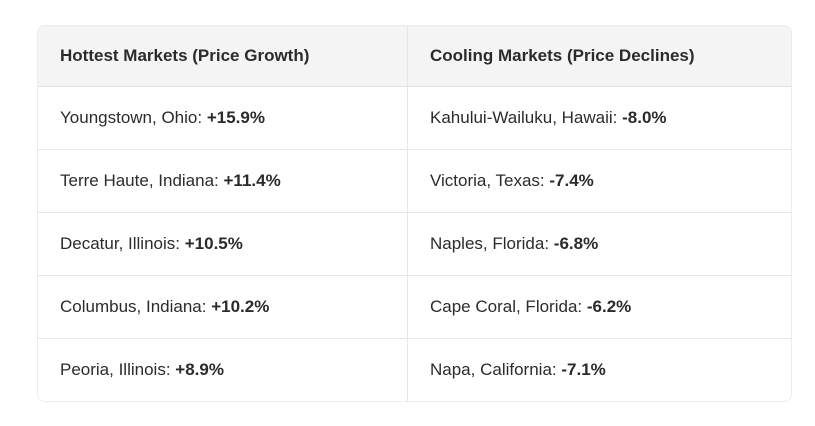  Describe the element at coordinates (644, 117) in the screenshot. I see `price-change: -8.0%` at that location.